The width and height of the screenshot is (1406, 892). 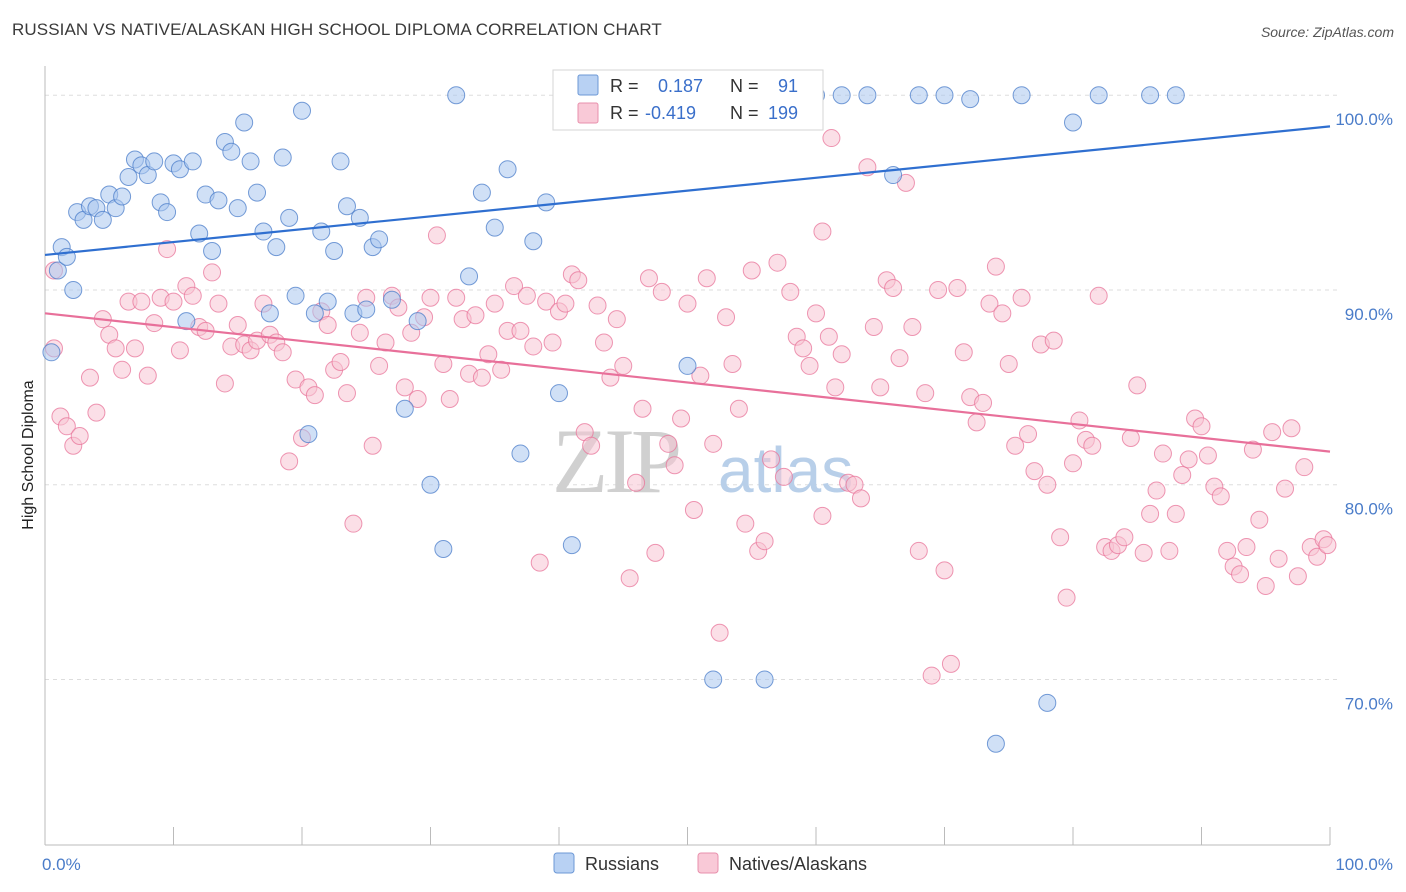 I want to click on russians-trend-line, so click(x=687, y=191).